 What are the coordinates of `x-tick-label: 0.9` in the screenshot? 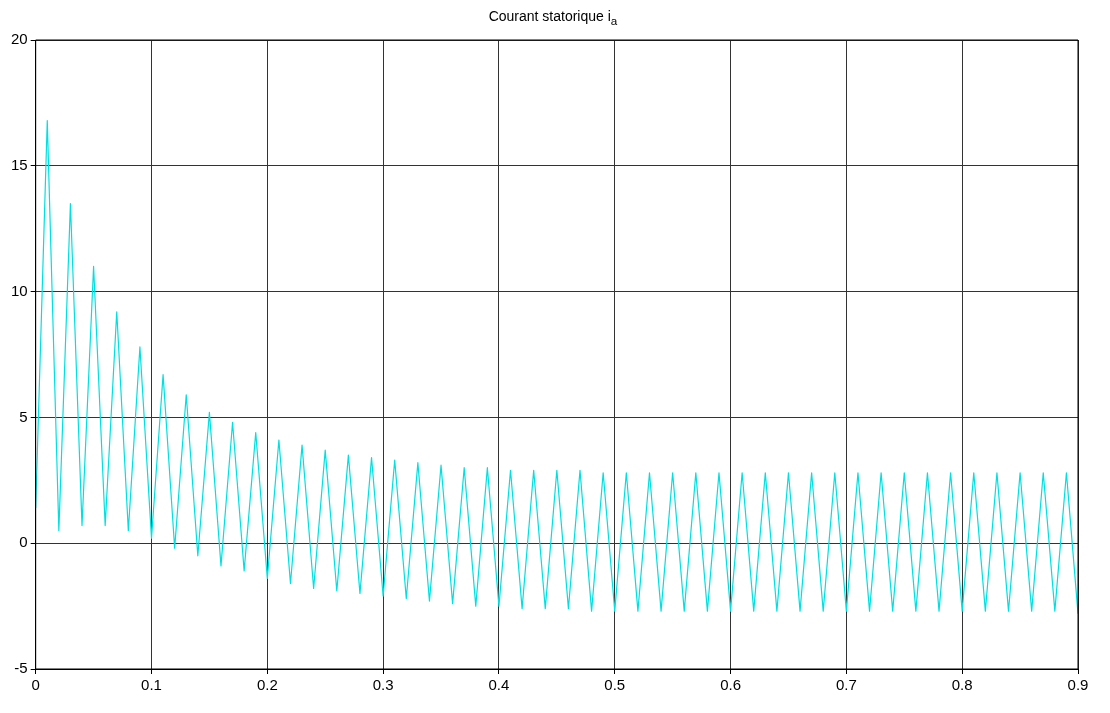 It's located at (1078, 685).